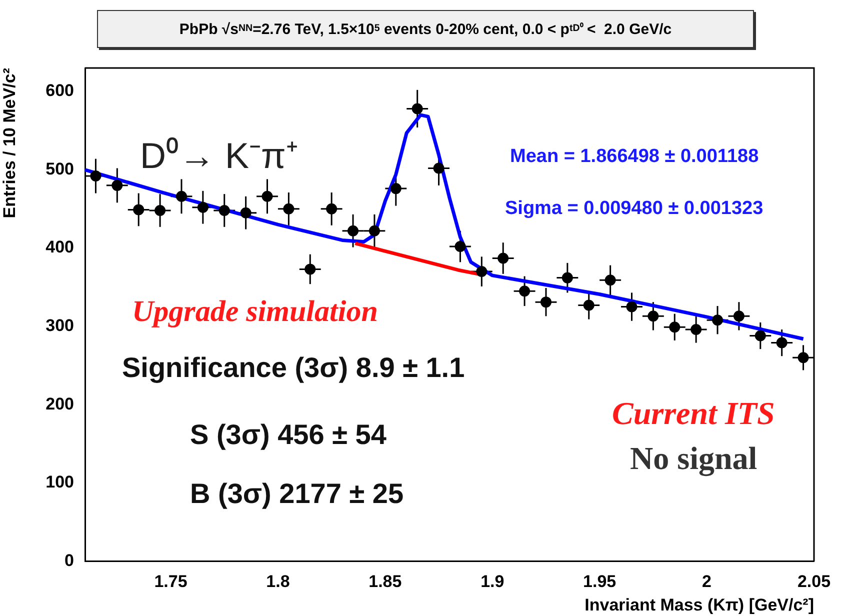 The image size is (844, 616). Describe the element at coordinates (278, 582) in the screenshot. I see `x-tick-label: 1.8` at that location.